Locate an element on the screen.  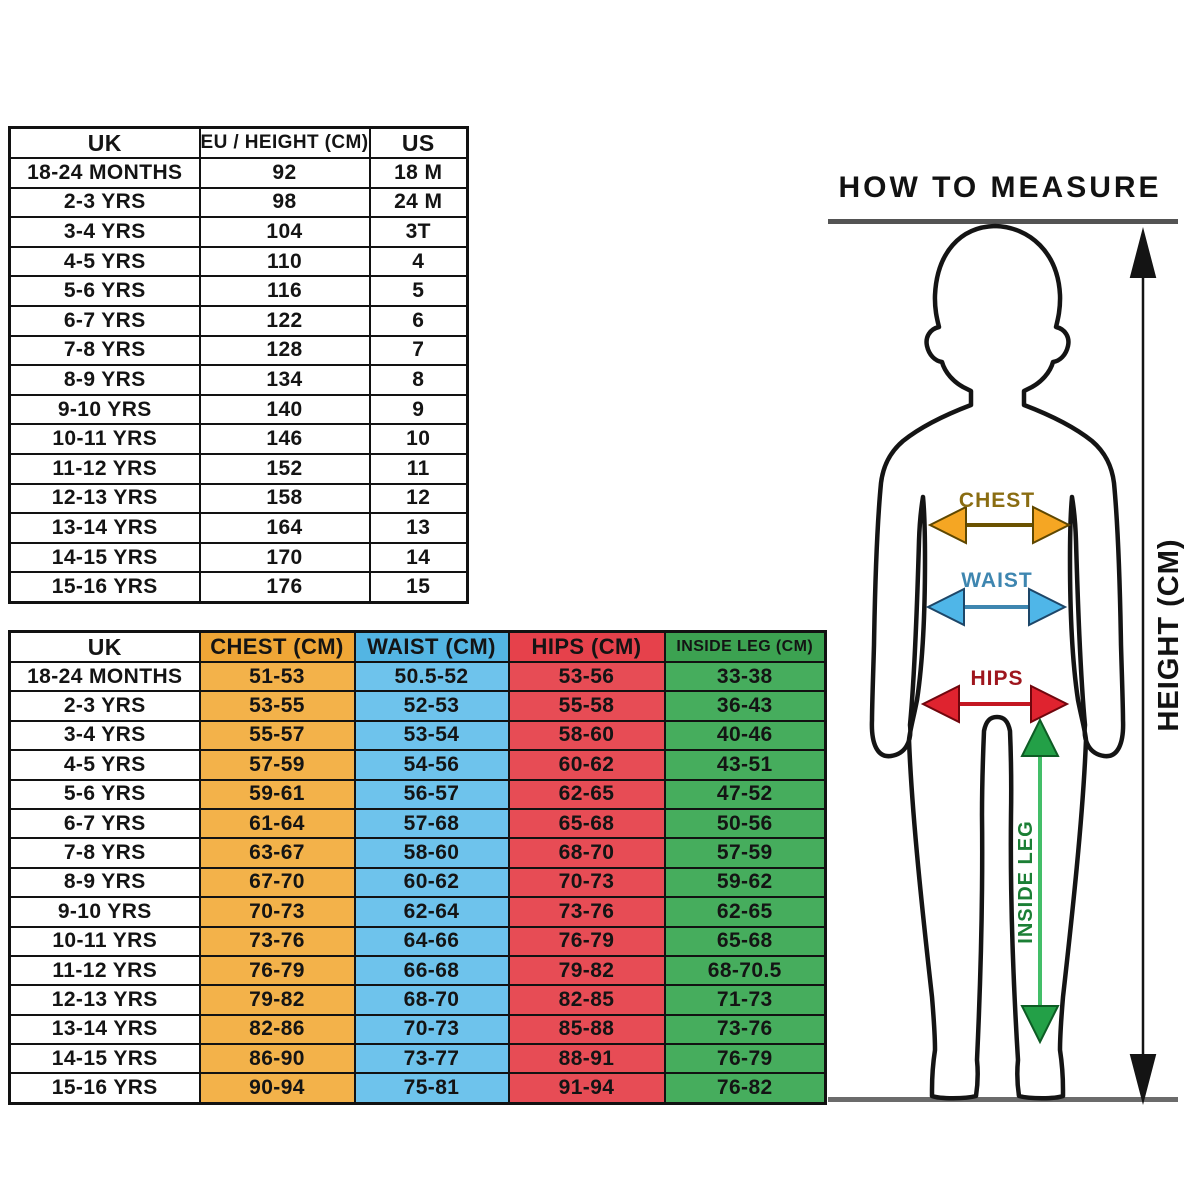
table-cell: 59-62 is located at coordinates (745, 882).